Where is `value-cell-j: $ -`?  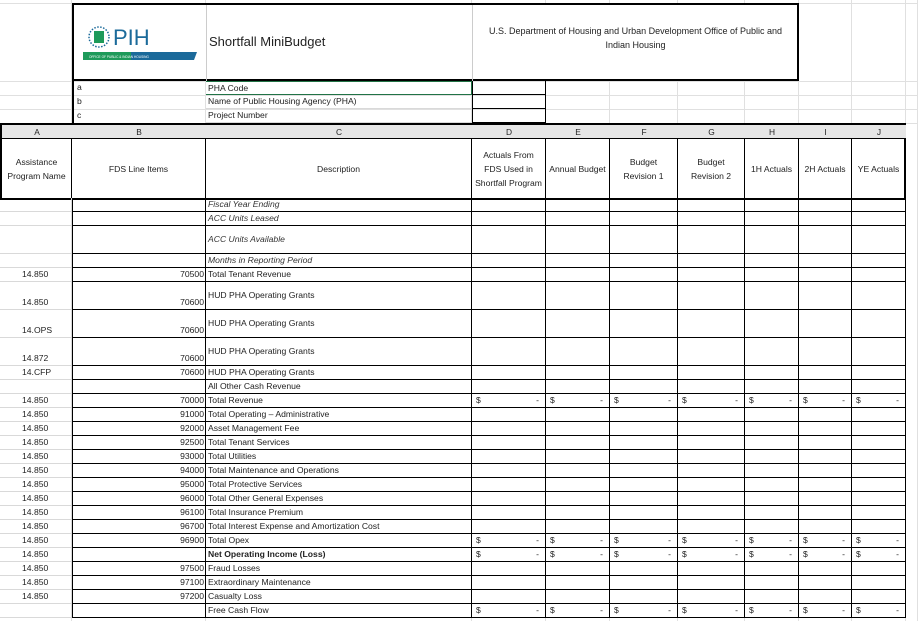
value-cell-j: $ - is located at coordinates (879, 555).